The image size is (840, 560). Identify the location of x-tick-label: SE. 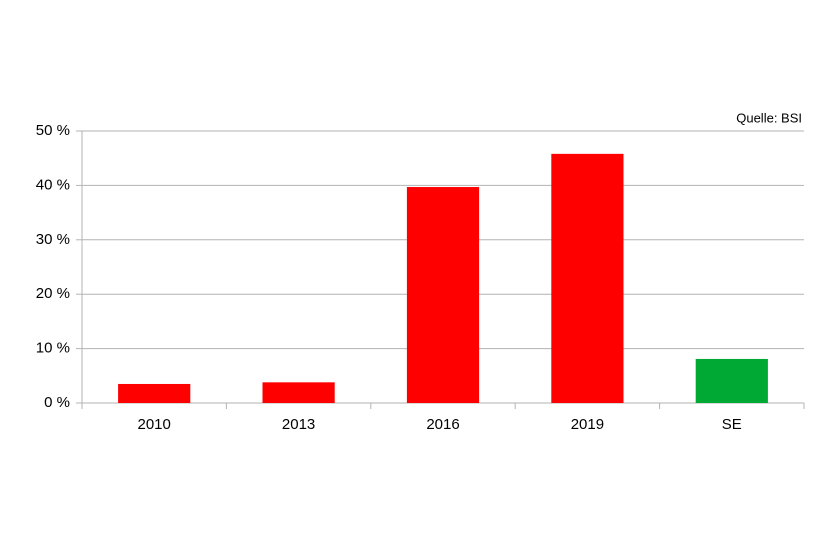
(732, 424).